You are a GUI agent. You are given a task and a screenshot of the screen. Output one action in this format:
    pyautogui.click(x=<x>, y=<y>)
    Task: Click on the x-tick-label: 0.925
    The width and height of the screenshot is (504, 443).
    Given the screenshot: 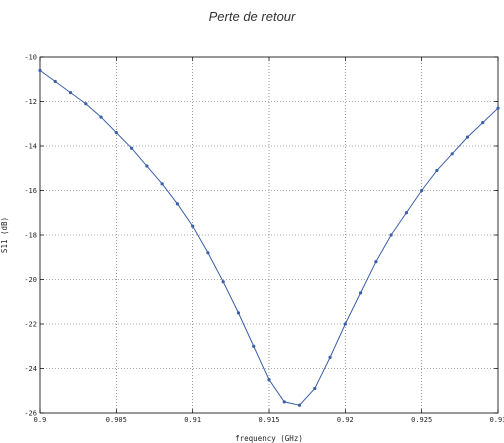 What is the action you would take?
    pyautogui.click(x=421, y=420)
    